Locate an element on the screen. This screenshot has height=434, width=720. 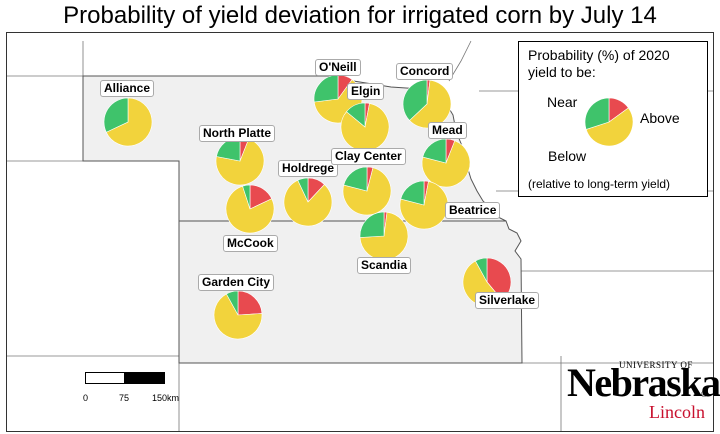
pie-mccook-above-slice is located at coordinates (246, 197).